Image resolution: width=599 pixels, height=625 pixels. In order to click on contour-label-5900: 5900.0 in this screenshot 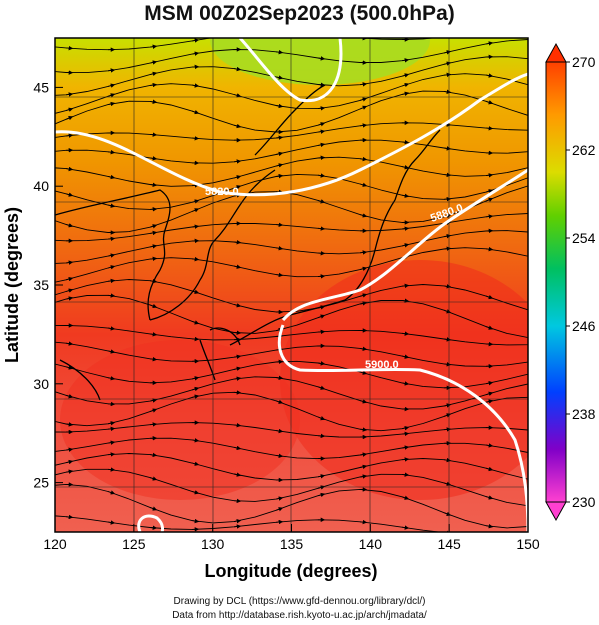, I will do `click(382, 365)`.